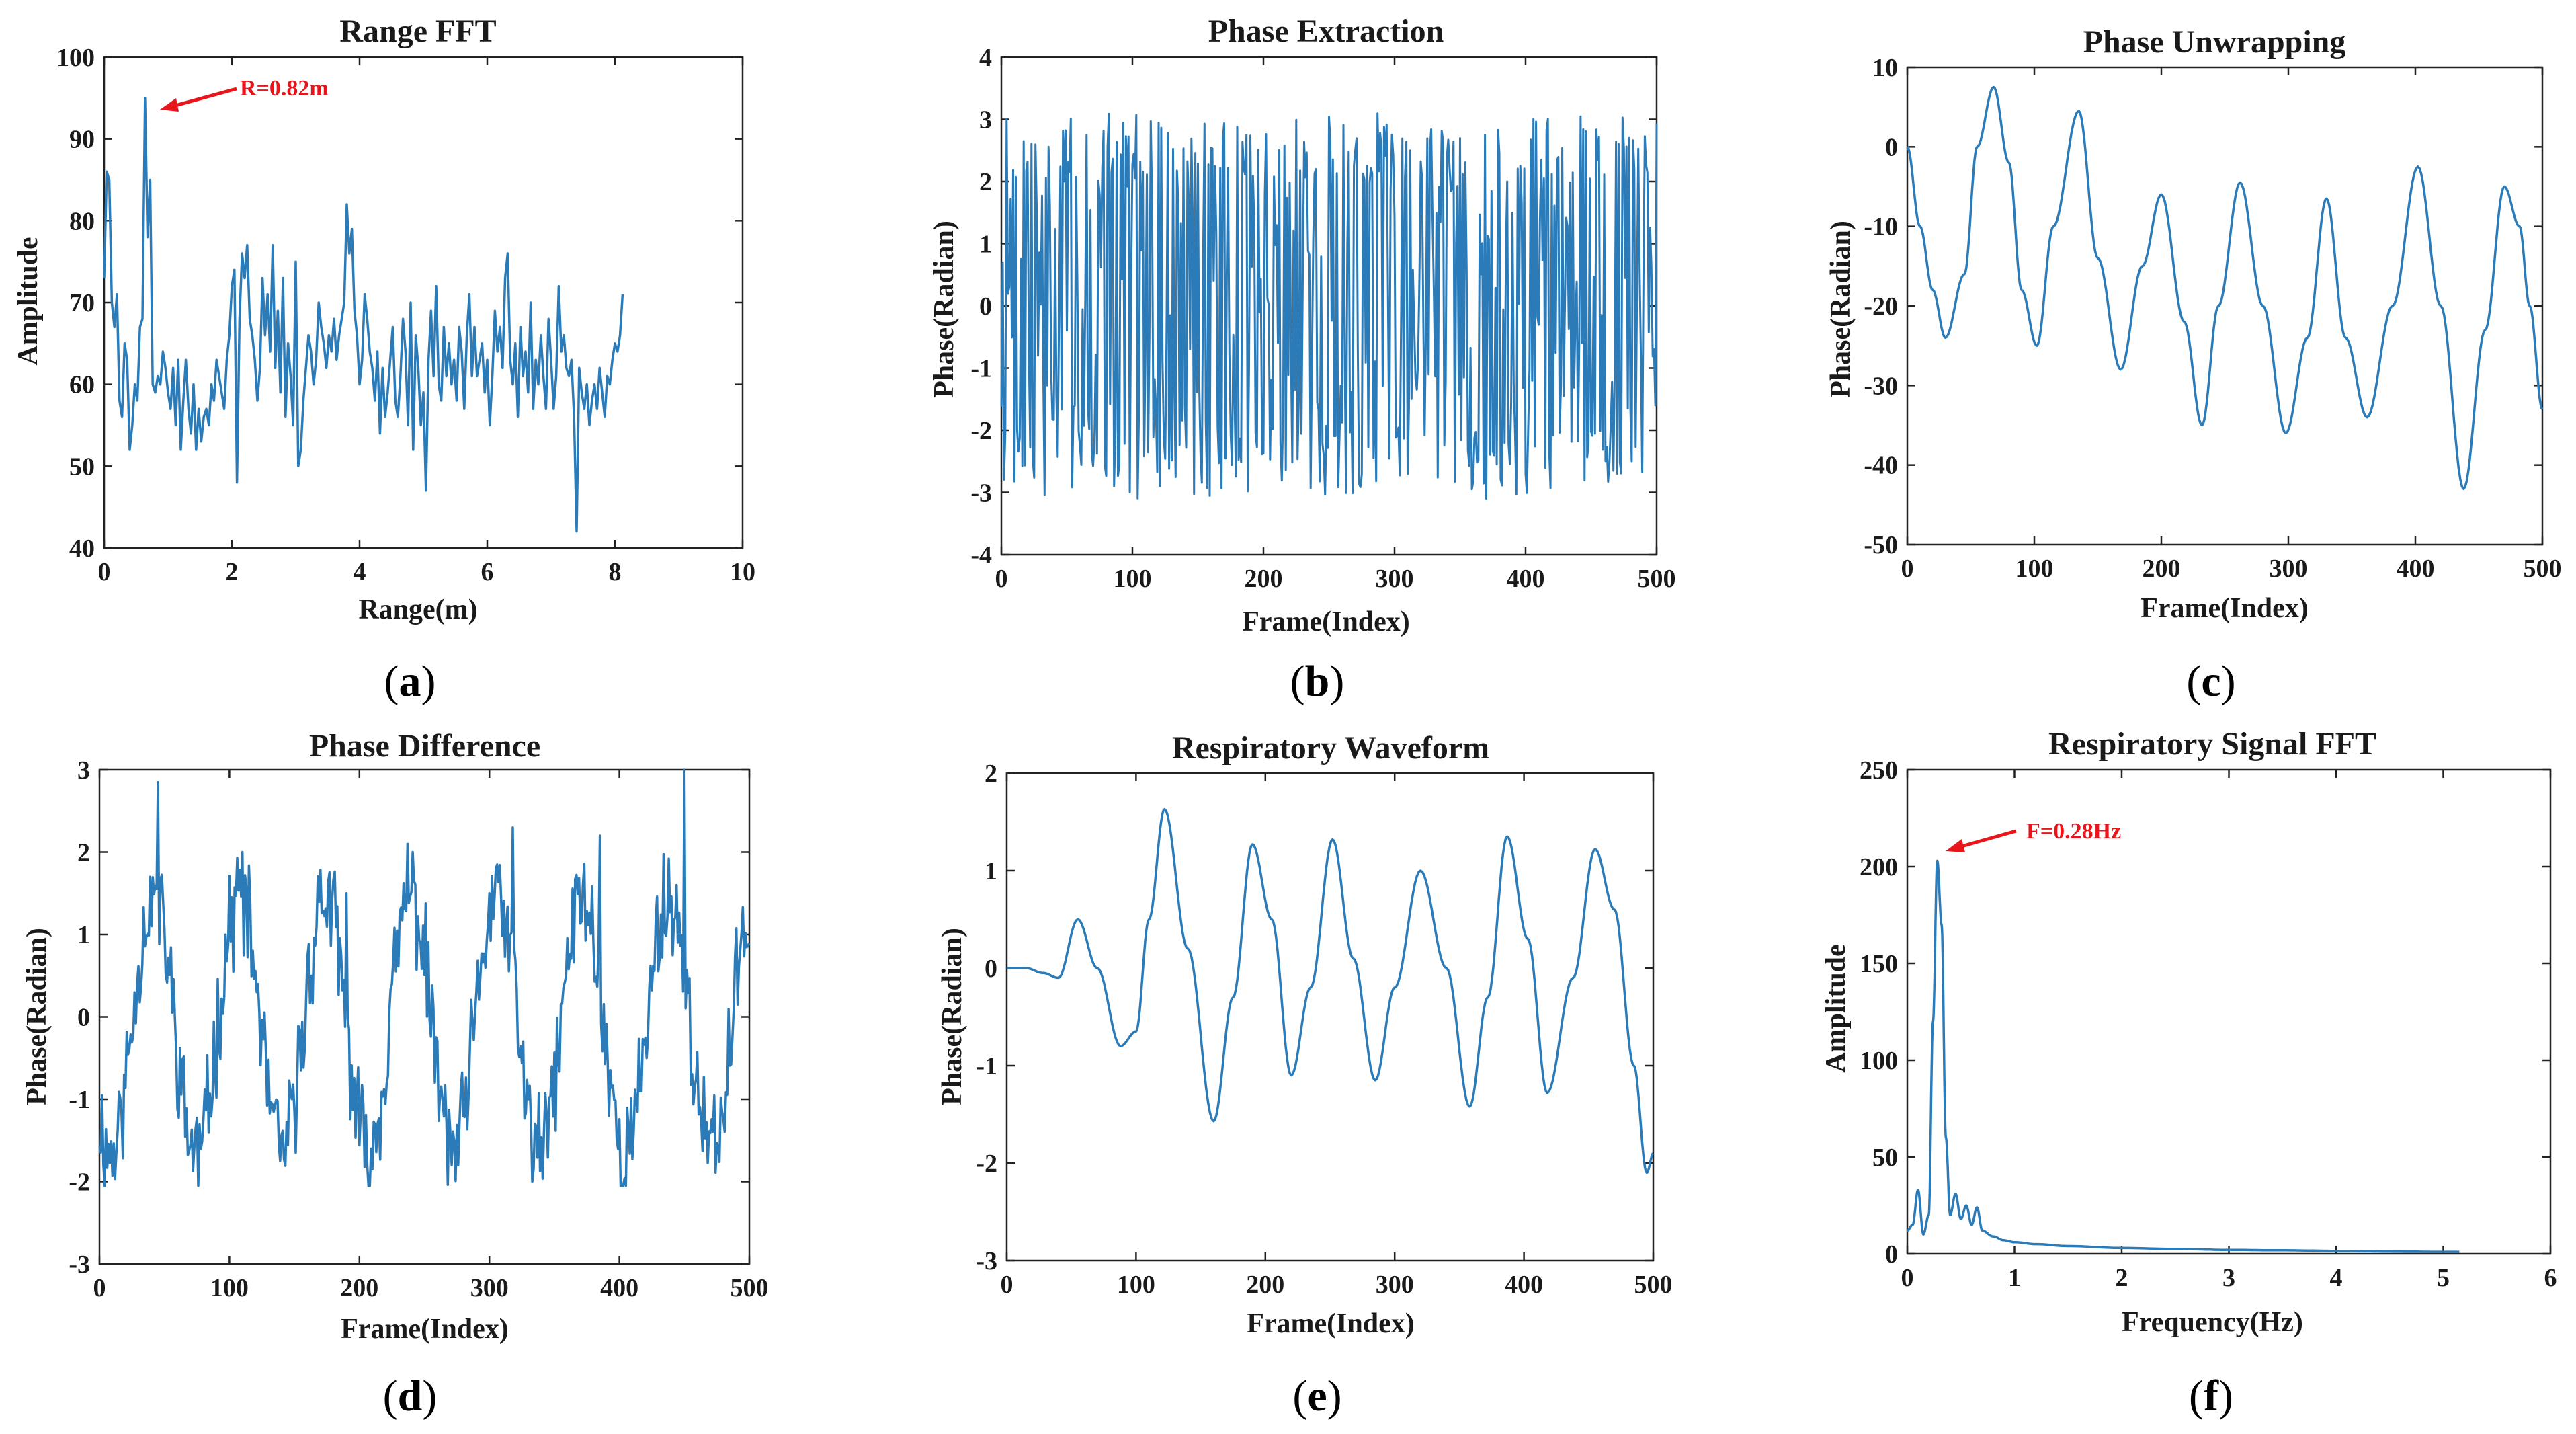 The image size is (2576, 1434). I want to click on y-tick-label: -40, so click(1881, 466).